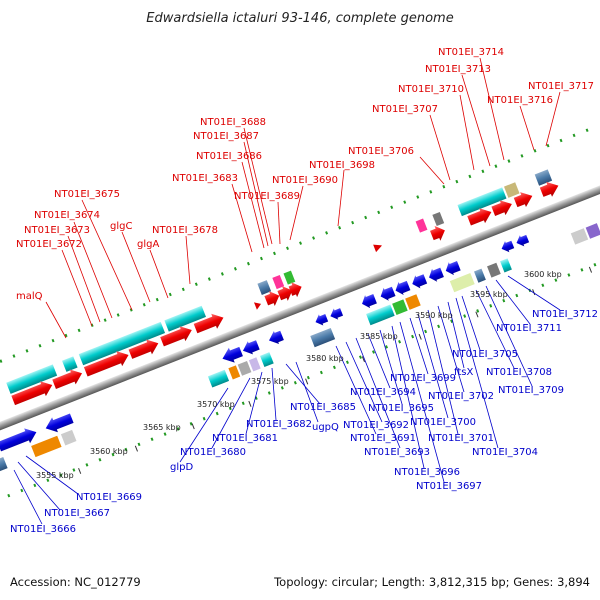  What do you see at coordinates (216, 404) in the screenshot?
I see `tick-label-3570: 3570 kbp` at bounding box center [216, 404].